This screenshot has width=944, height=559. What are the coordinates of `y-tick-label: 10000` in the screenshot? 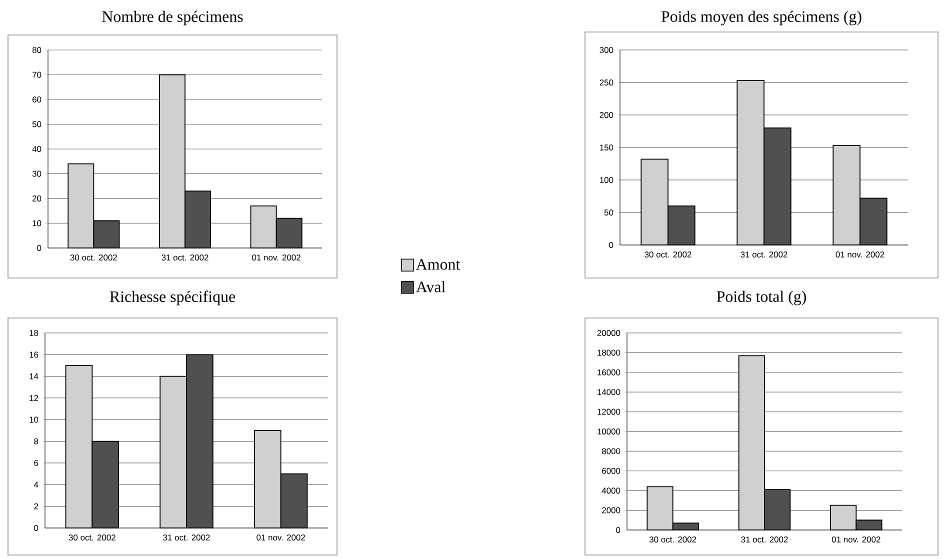 It's located at (609, 431).